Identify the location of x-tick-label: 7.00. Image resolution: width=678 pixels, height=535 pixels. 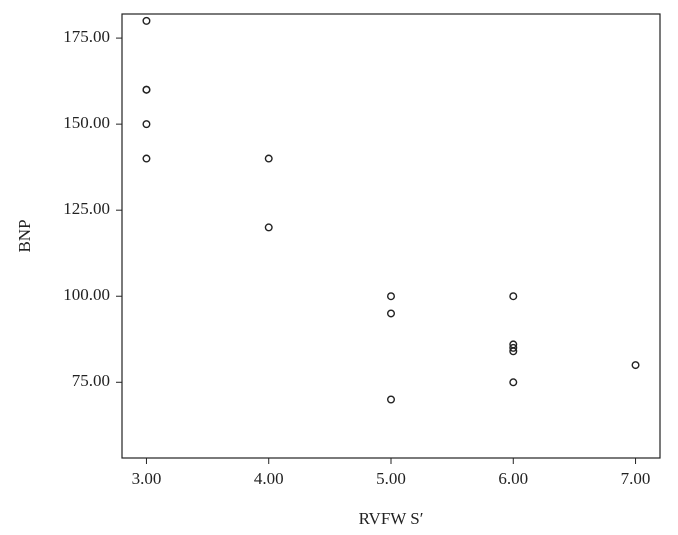
(636, 478).